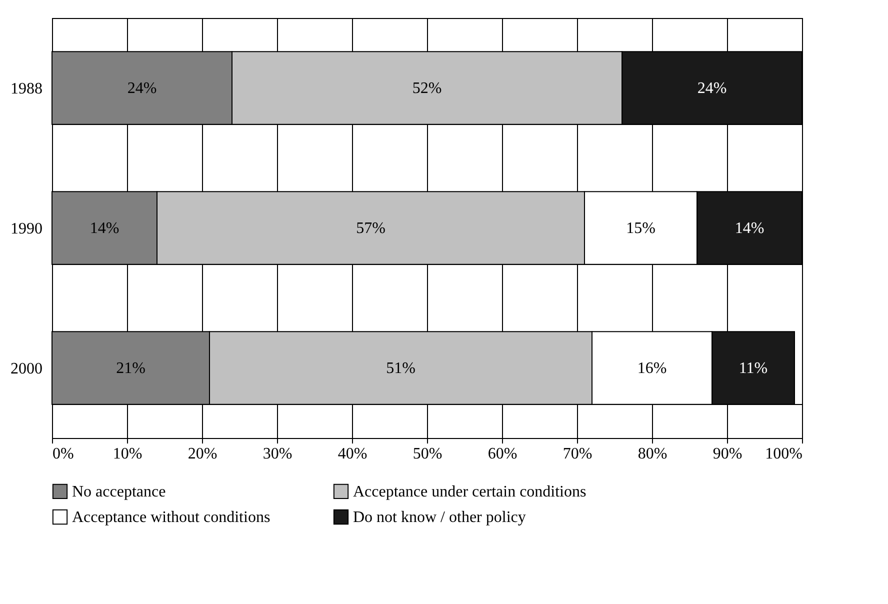  What do you see at coordinates (119, 491) in the screenshot?
I see `legend-label: No acceptance` at bounding box center [119, 491].